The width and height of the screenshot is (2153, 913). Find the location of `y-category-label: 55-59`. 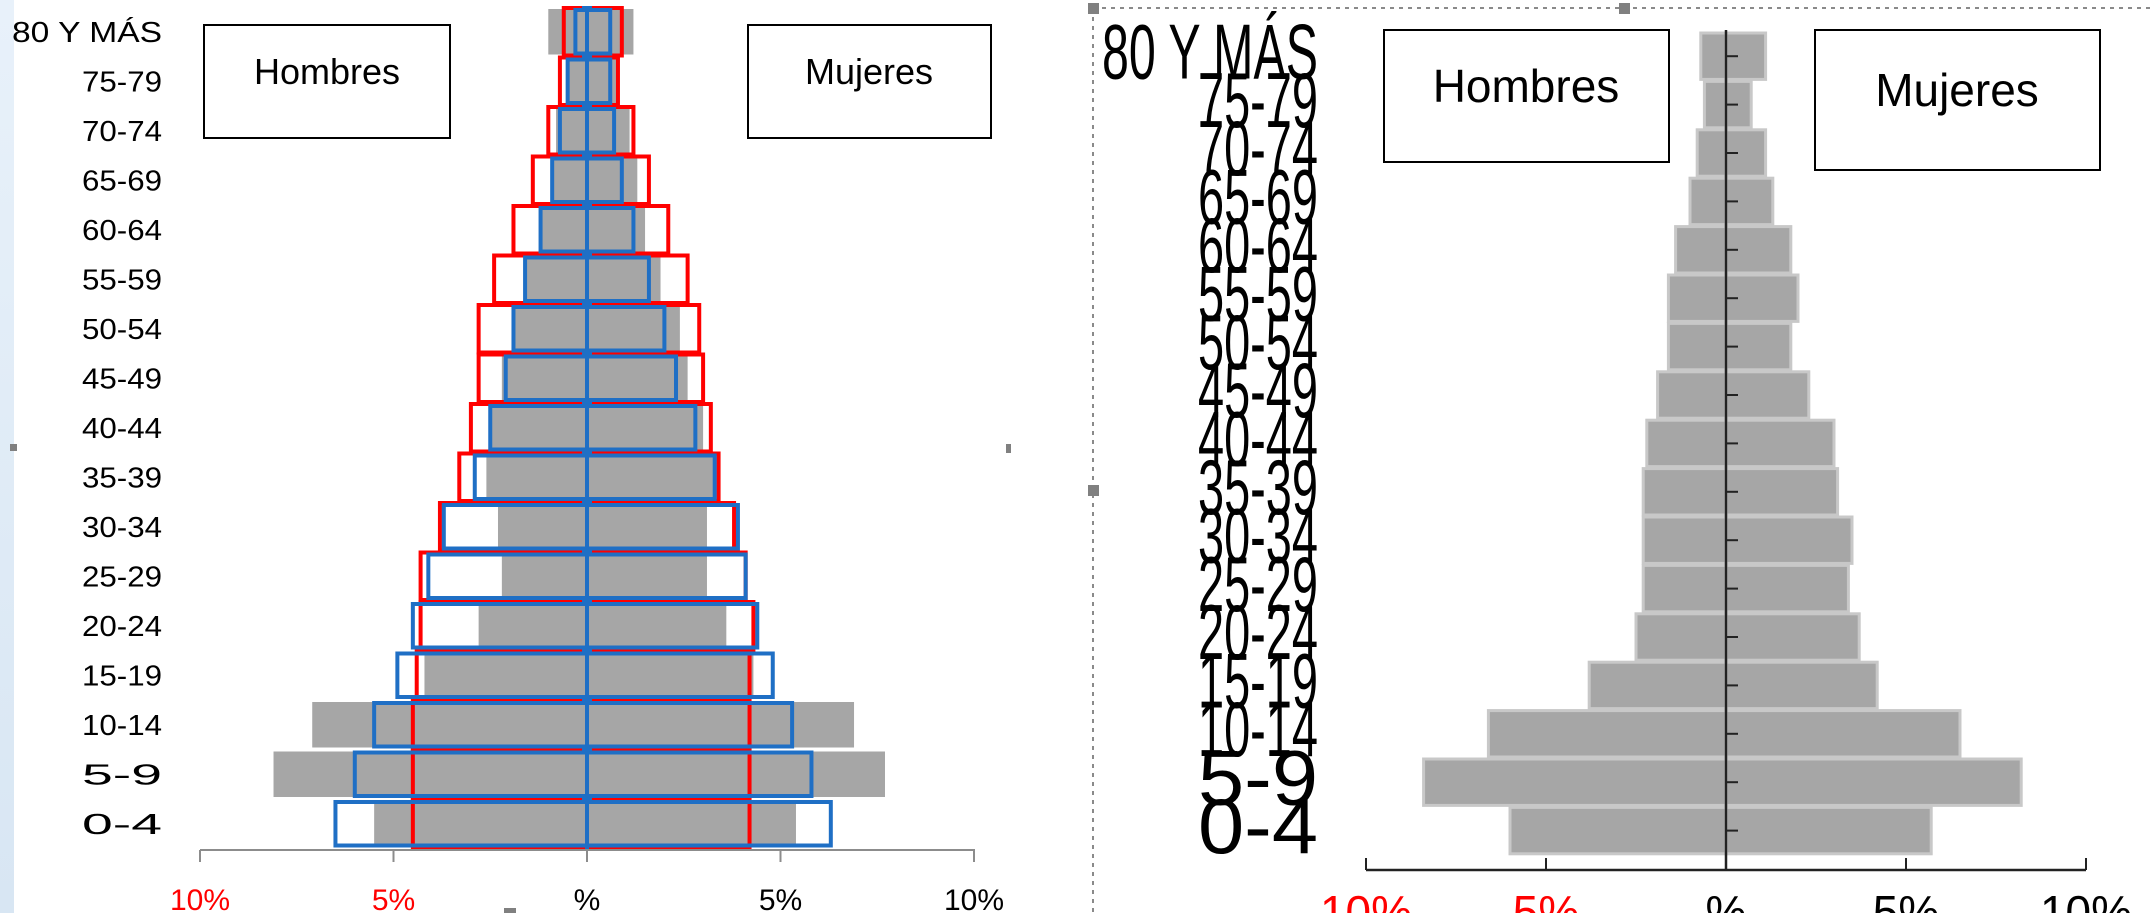

y-category-label: 55-59 is located at coordinates (122, 280).